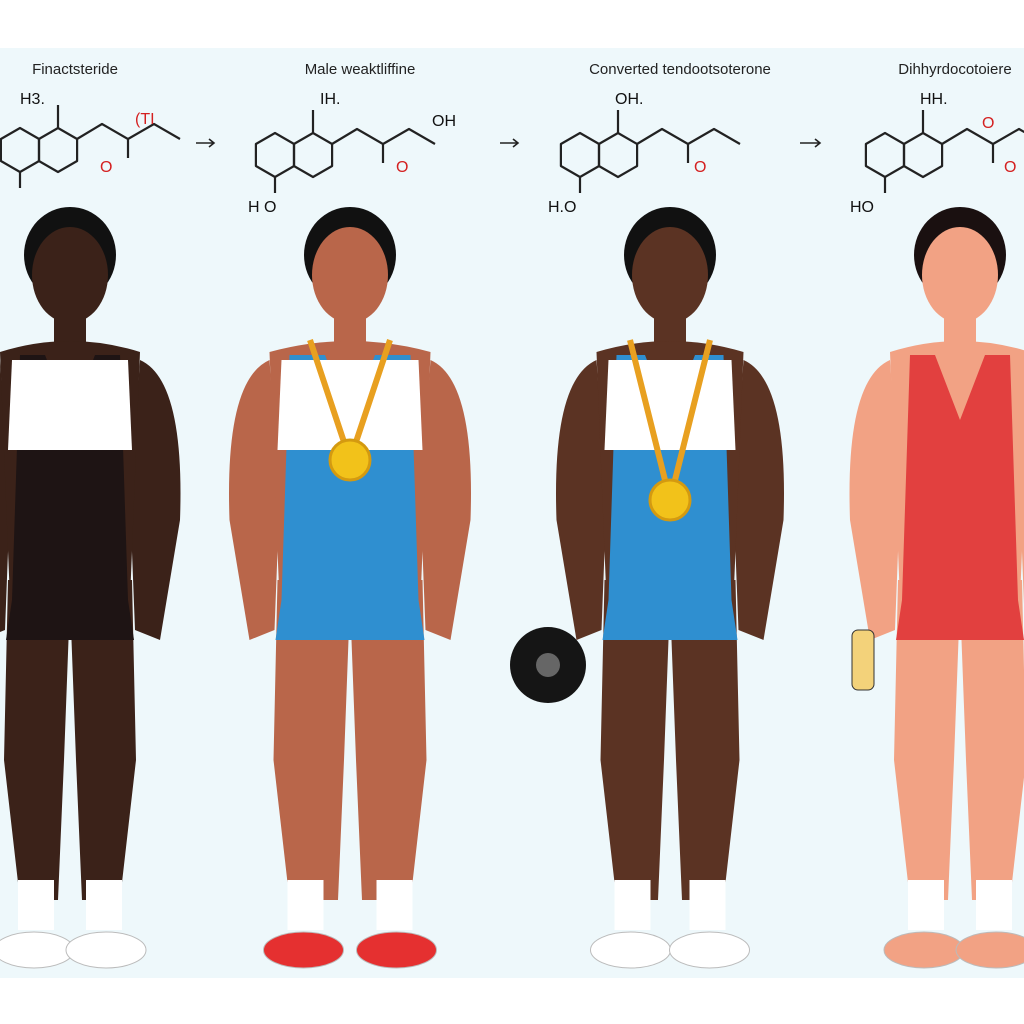 This screenshot has height=1024, width=1024. I want to click on atom-label: IH., so click(330, 99).